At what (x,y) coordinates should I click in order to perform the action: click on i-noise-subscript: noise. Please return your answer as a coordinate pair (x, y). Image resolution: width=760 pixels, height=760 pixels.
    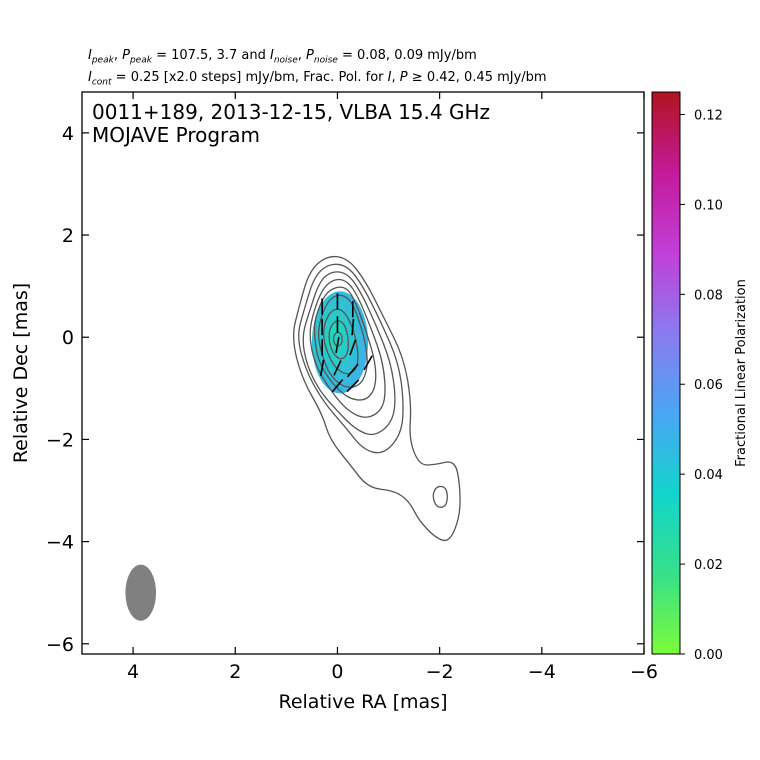
    Looking at the image, I should click on (285, 60).